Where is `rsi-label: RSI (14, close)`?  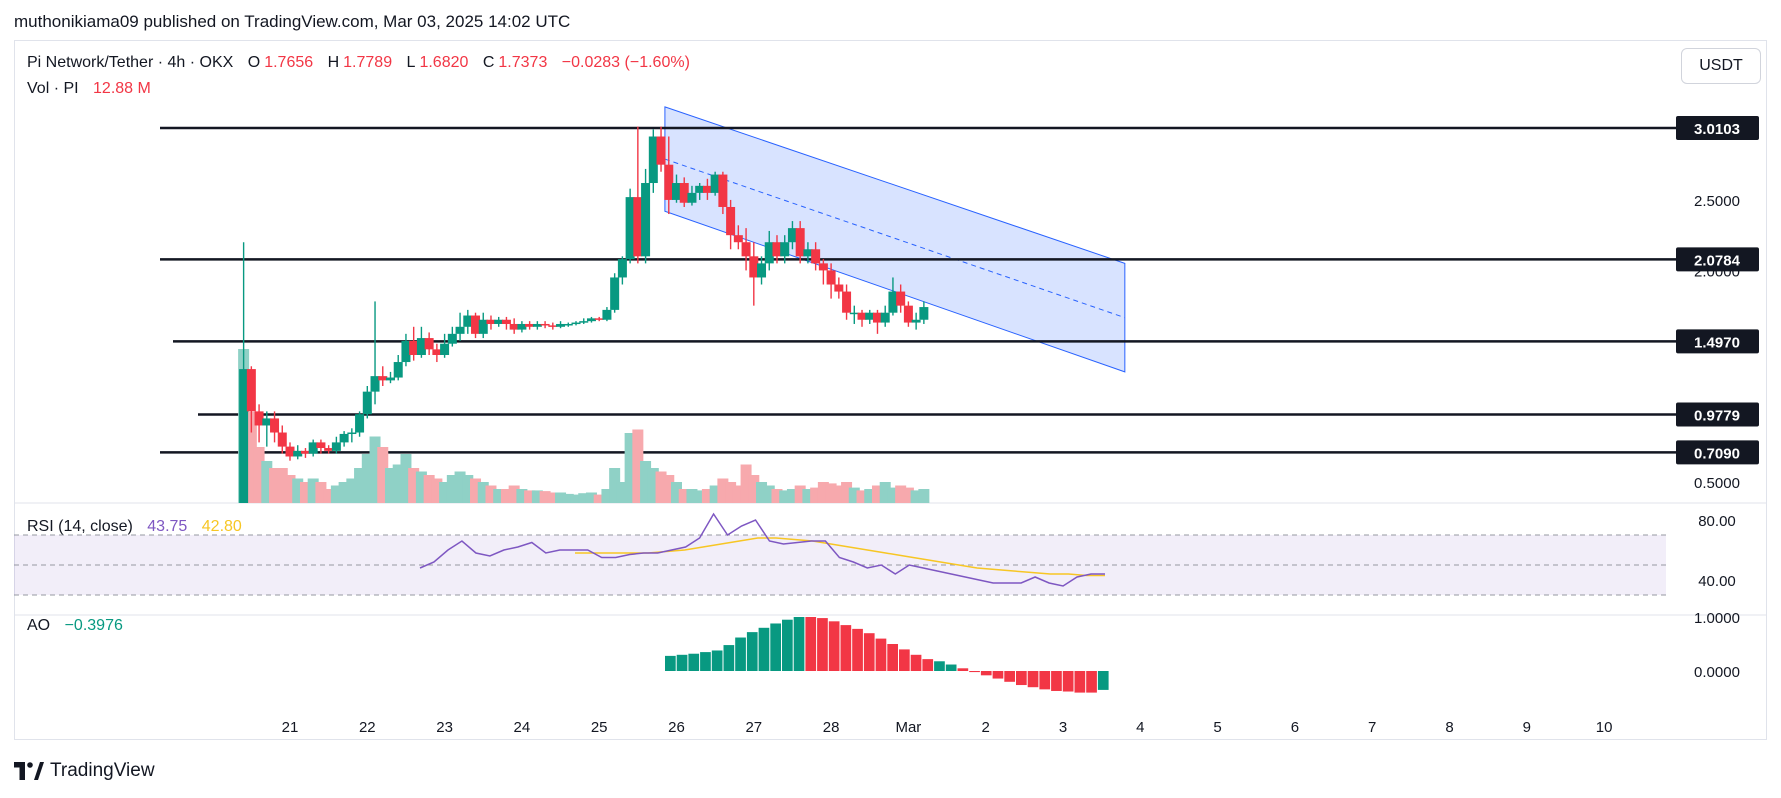
rsi-label: RSI (14, close) is located at coordinates (80, 526).